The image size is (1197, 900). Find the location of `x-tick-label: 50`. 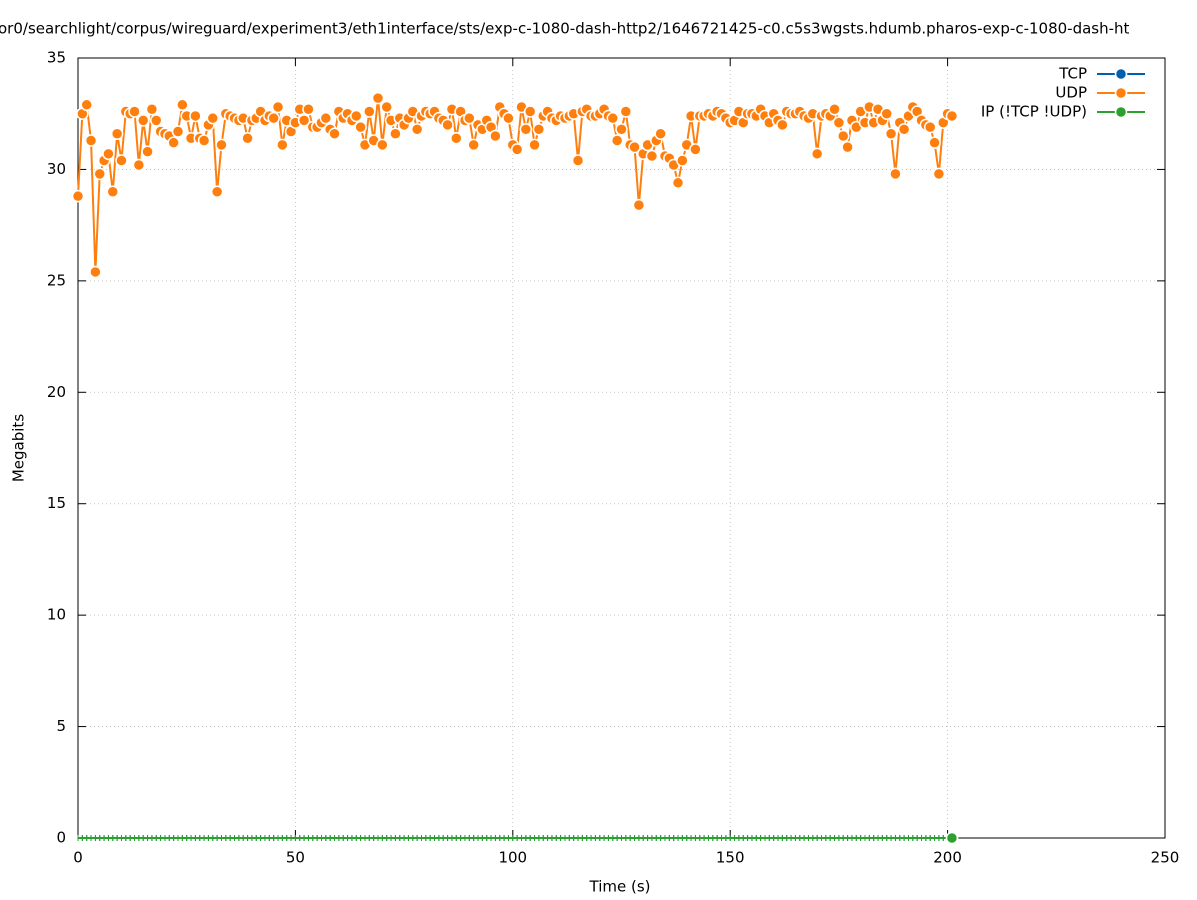

x-tick-label: 50 is located at coordinates (295, 858).